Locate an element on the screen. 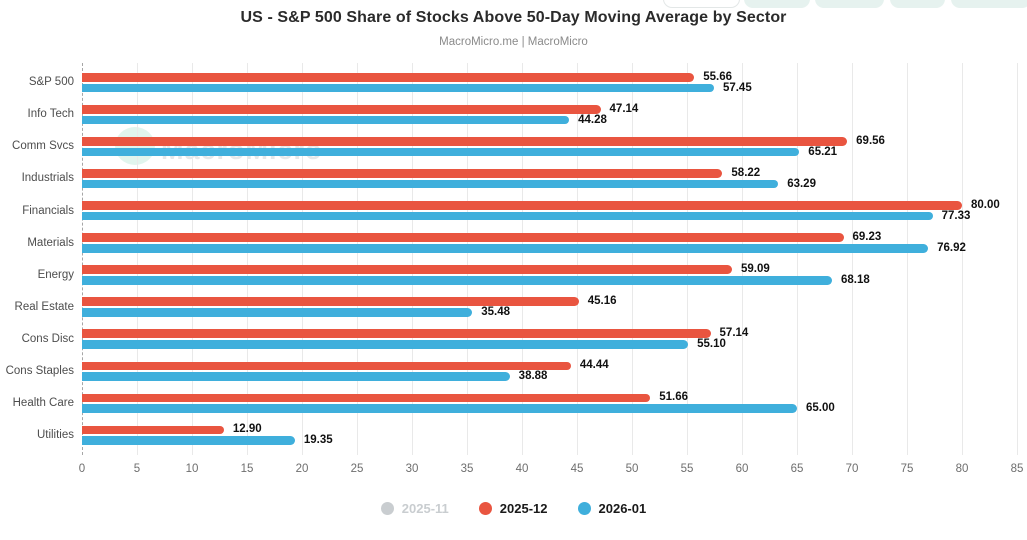 This screenshot has width=1027, height=540. value-label: 69.23 is located at coordinates (867, 237).